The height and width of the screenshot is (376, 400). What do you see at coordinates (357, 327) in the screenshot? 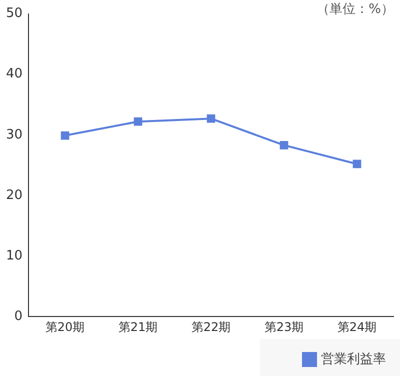
I see `x-tick-label: 第24期` at bounding box center [357, 327].